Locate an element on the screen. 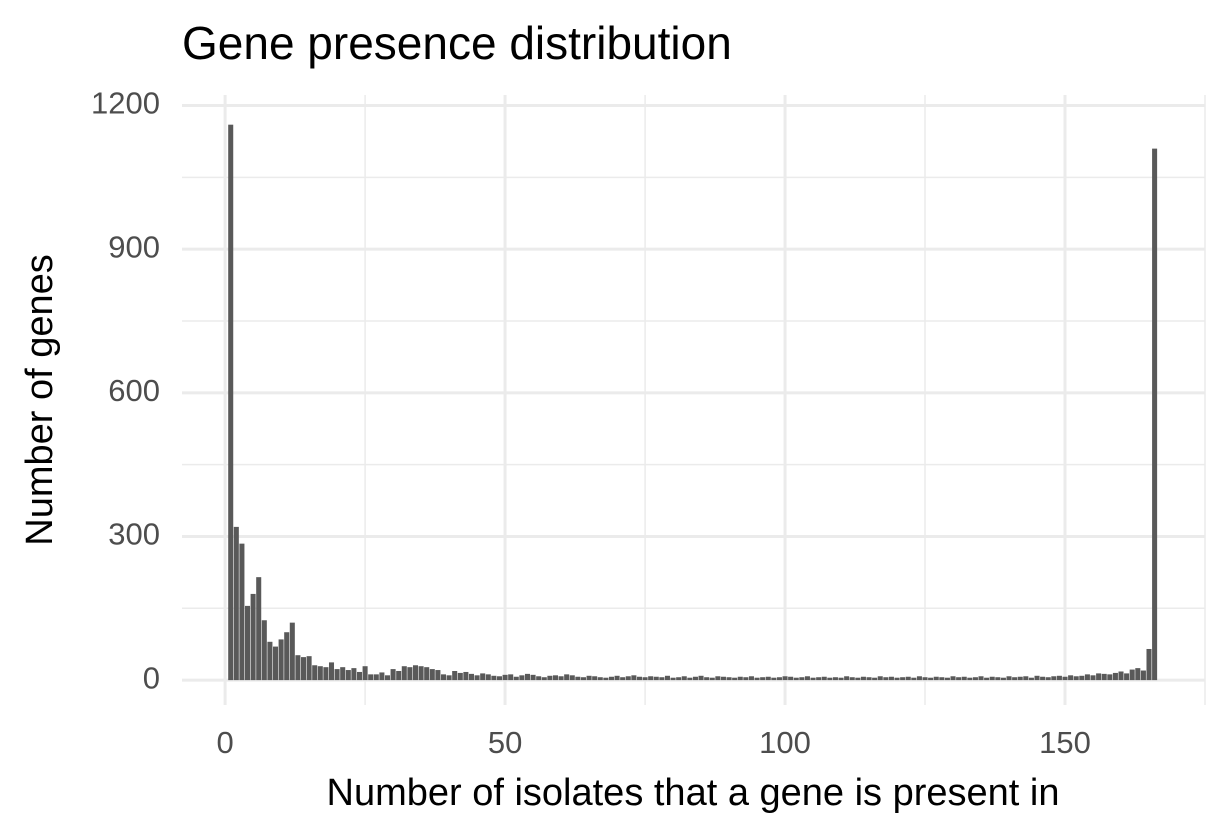 This screenshot has height=840, width=1228. x-tick-label: 100 is located at coordinates (785, 742).